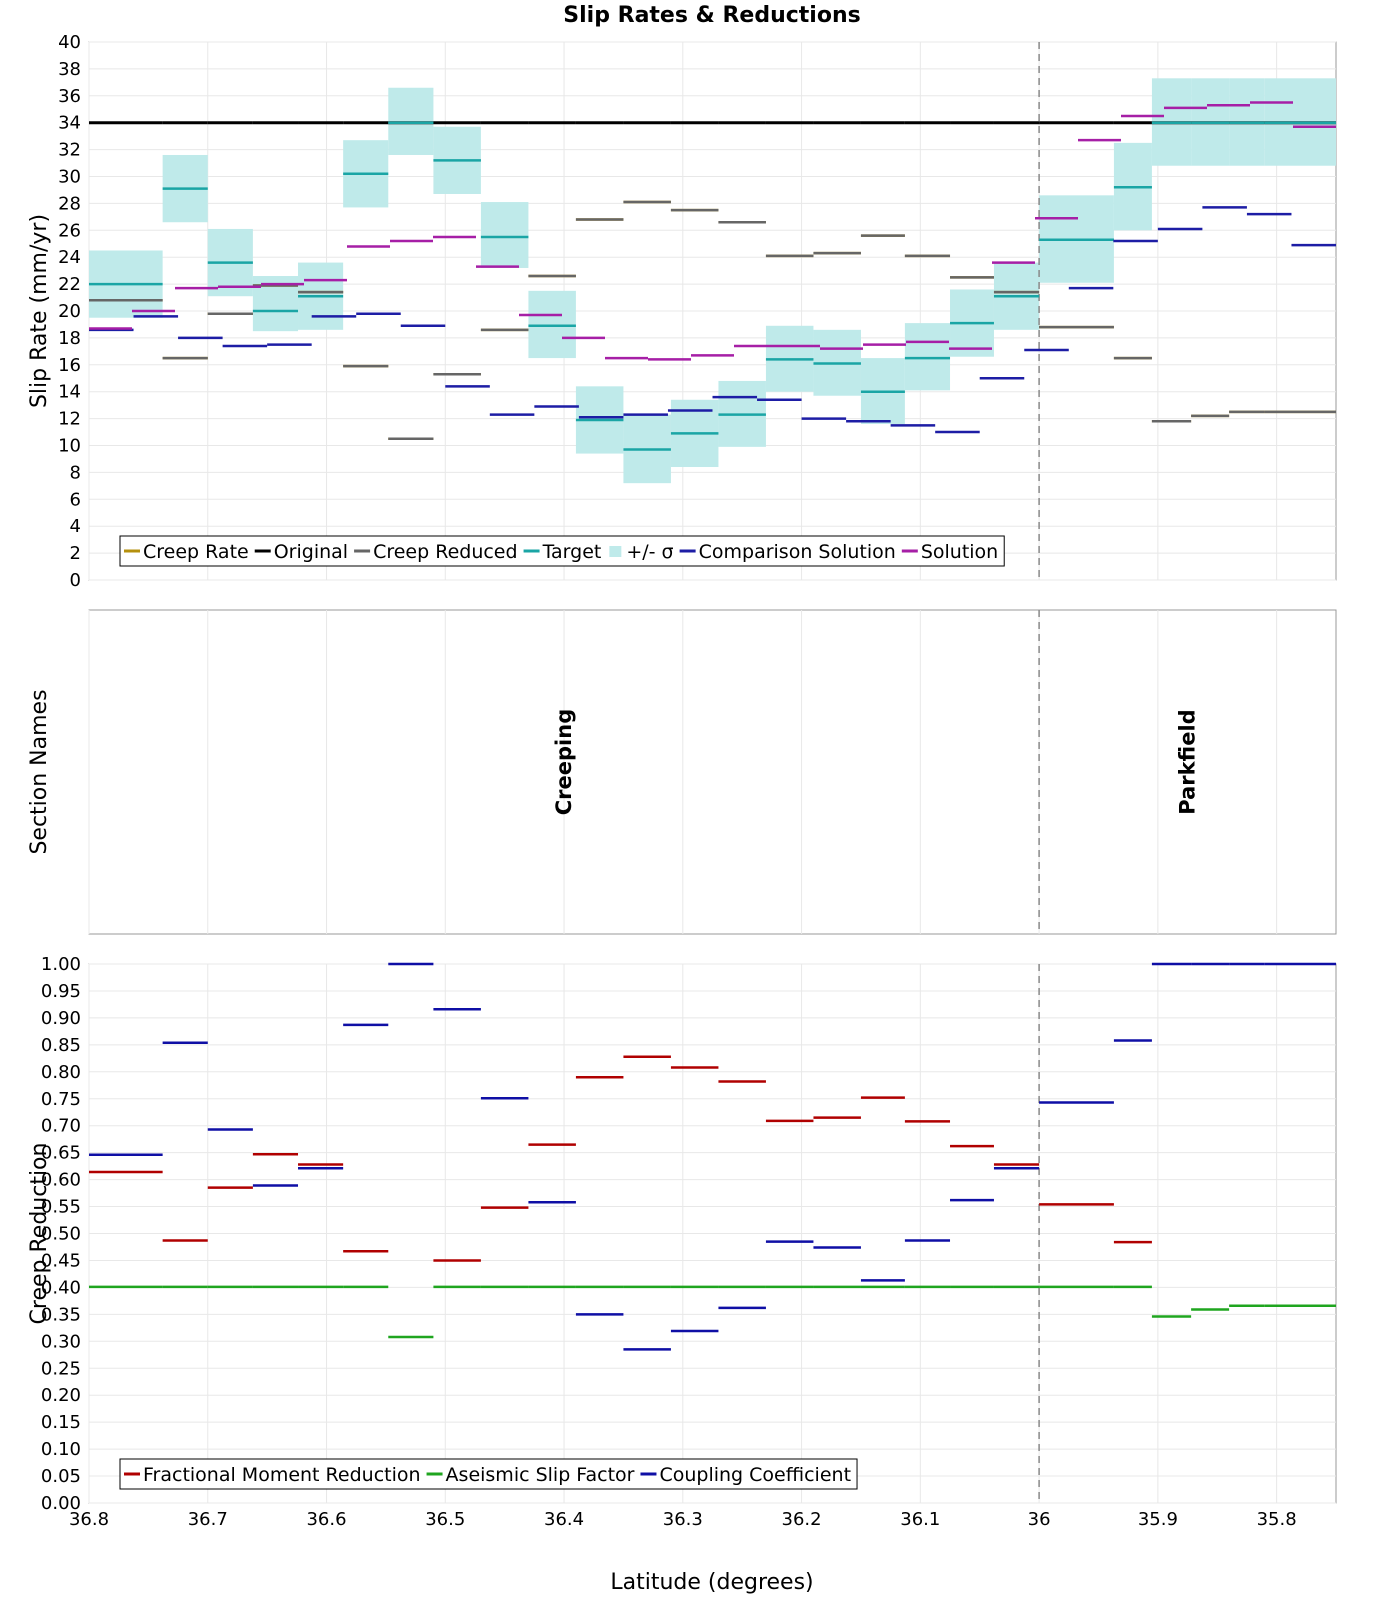  I want to click on y-tick-label: 0.95, so click(61, 991).